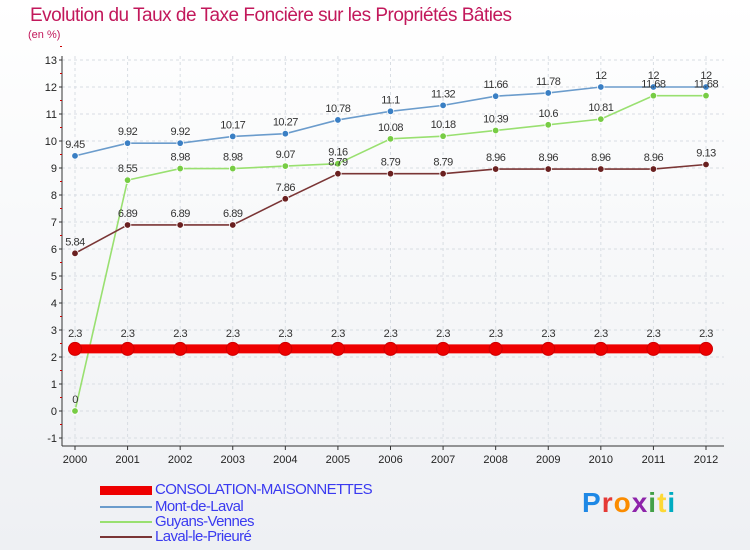  I want to click on data-label: 9.07, so click(286, 155).